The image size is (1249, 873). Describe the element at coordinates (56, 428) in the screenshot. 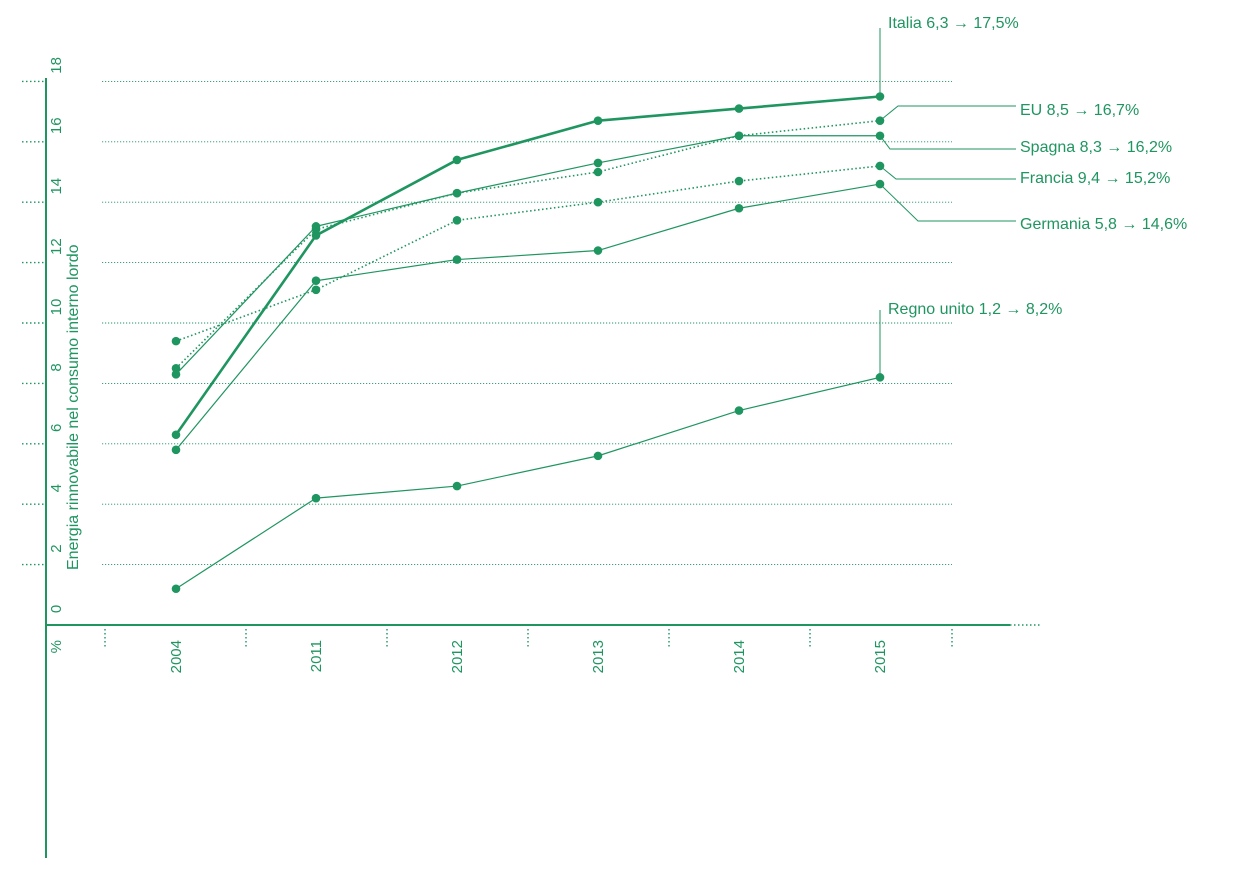

I see `y-tick-label: 6` at that location.